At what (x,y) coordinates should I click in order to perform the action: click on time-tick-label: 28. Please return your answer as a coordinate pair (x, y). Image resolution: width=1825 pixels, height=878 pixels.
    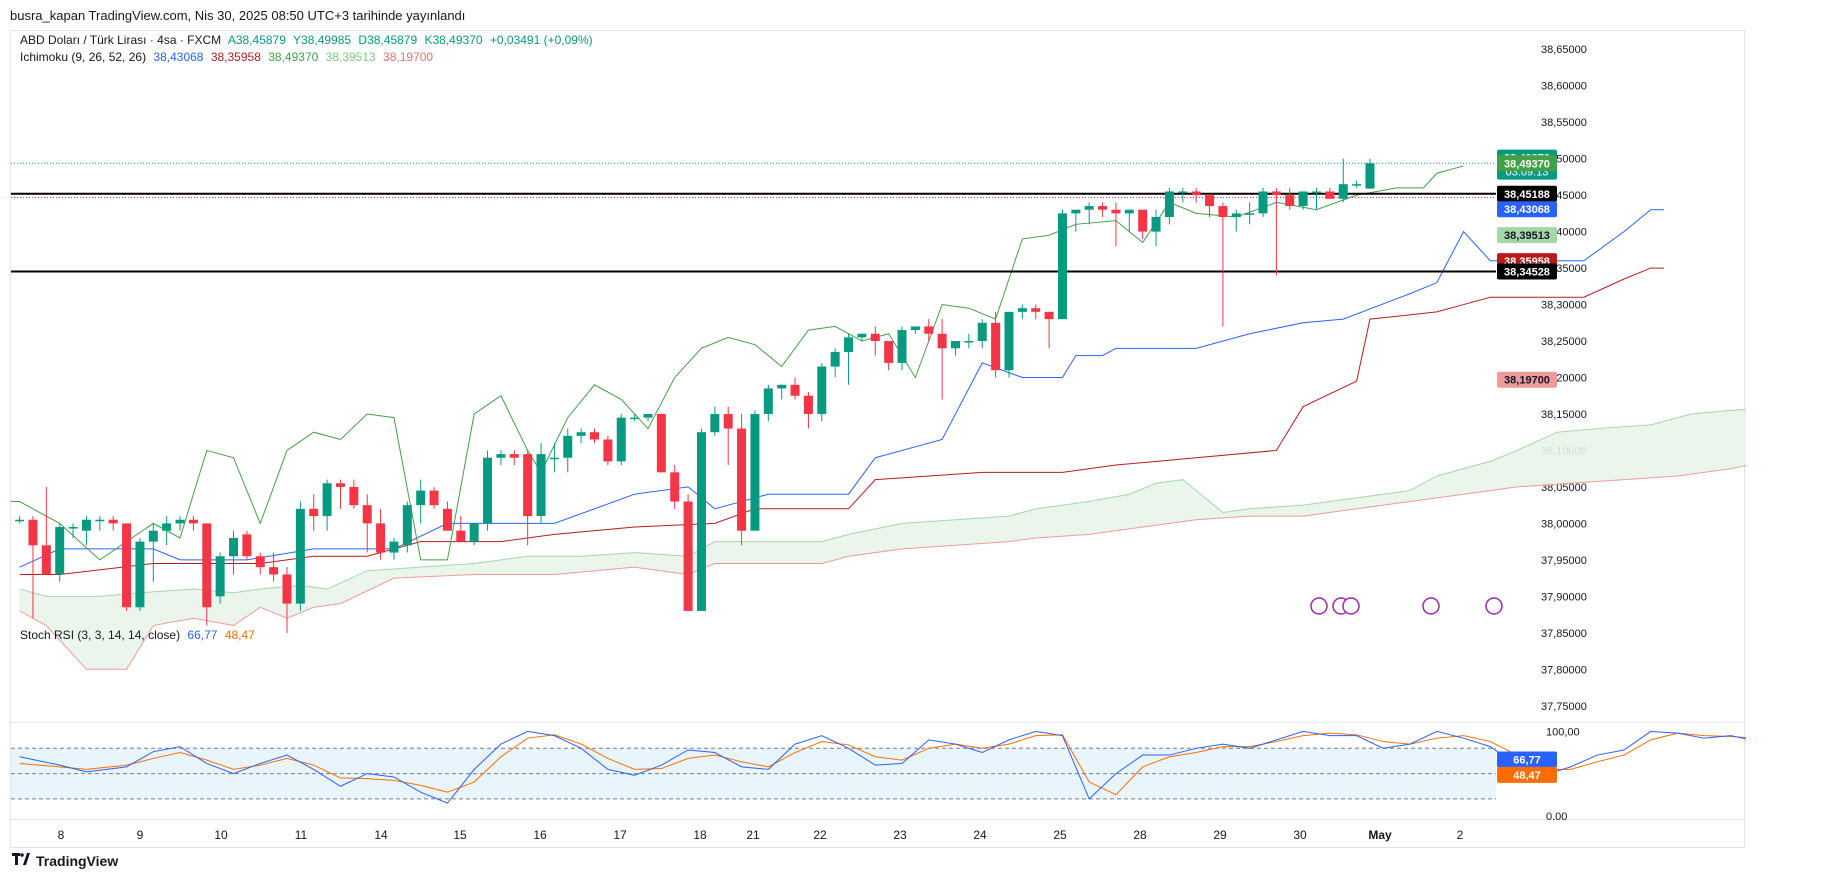
    Looking at the image, I should click on (1140, 835).